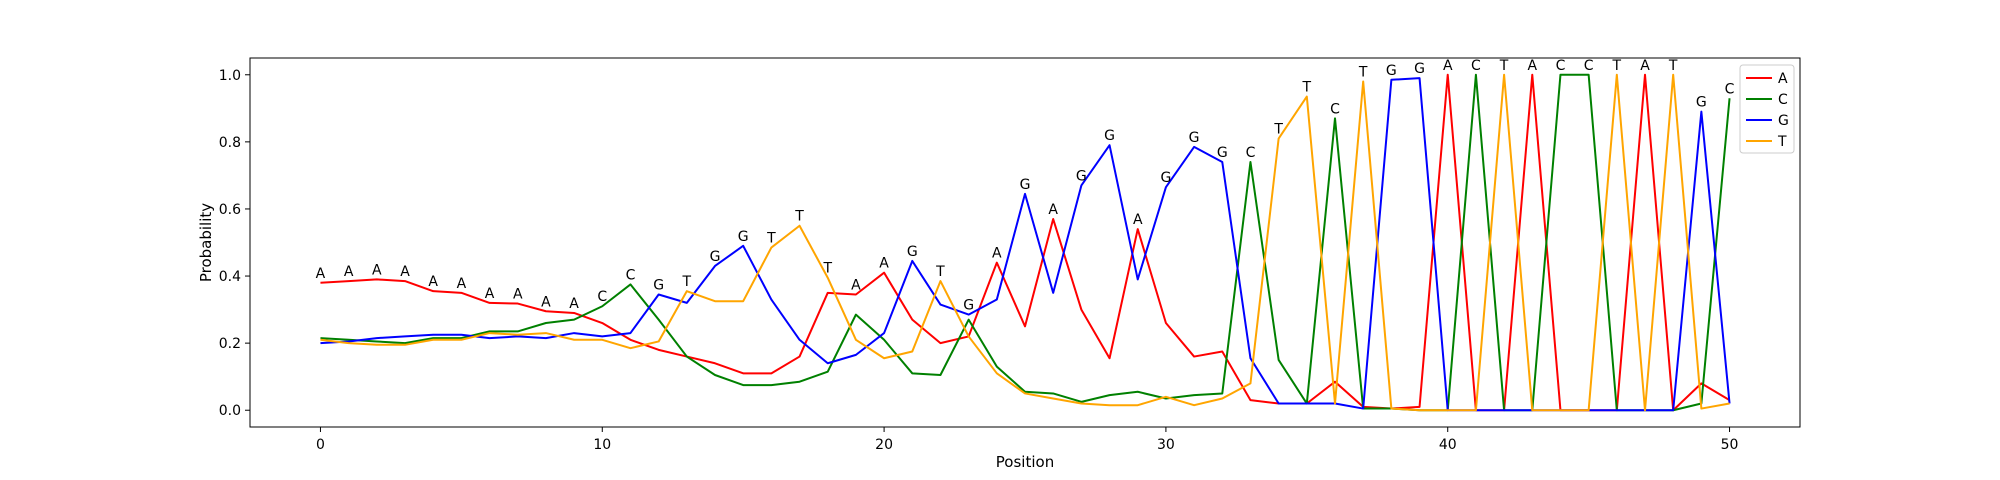 This screenshot has width=2000, height=480. What do you see at coordinates (230, 76) in the screenshot?
I see `y-tick-label: 1.0` at bounding box center [230, 76].